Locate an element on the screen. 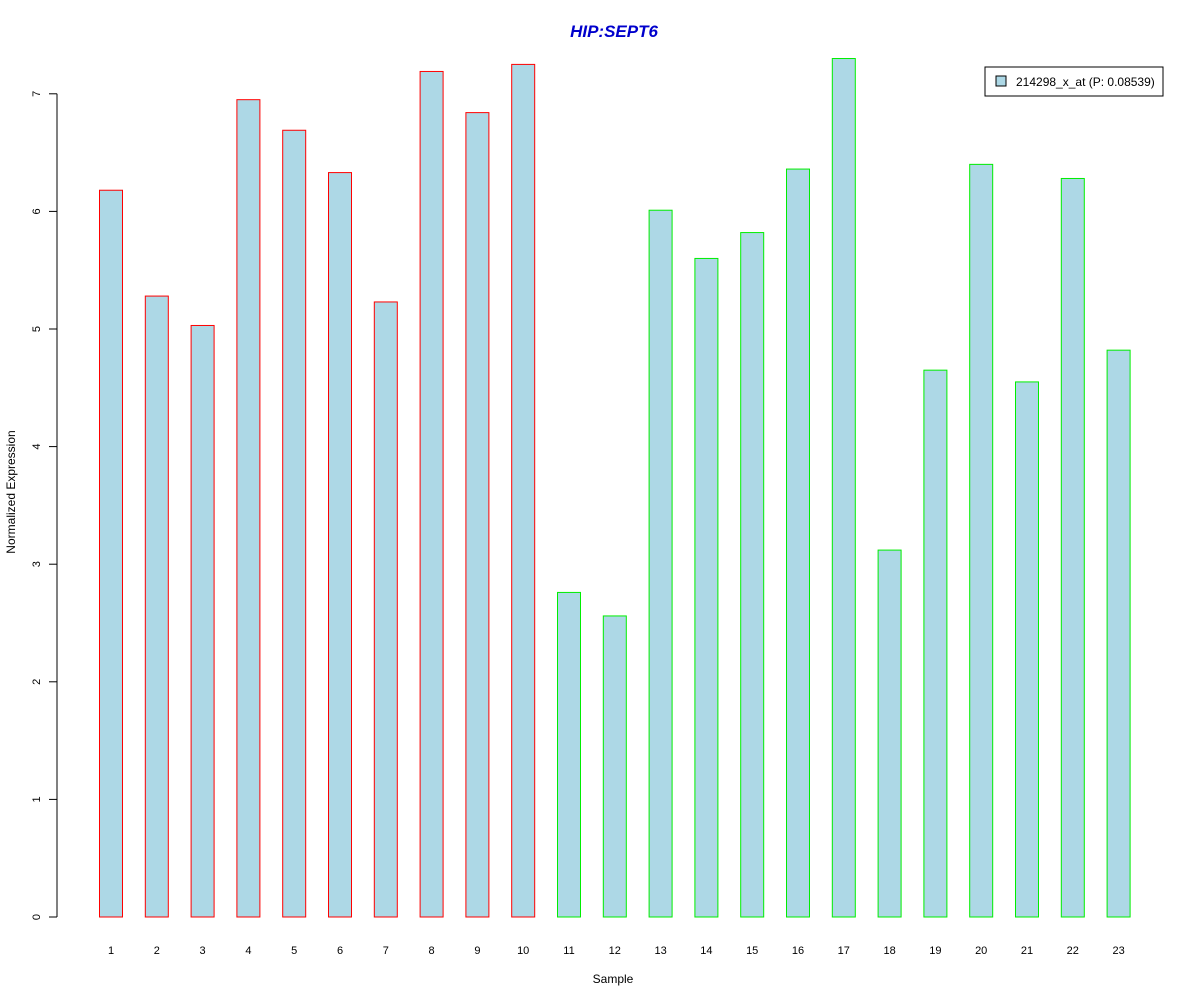 This screenshot has width=1200, height=1000. x-tick-label: 7 is located at coordinates (386, 951).